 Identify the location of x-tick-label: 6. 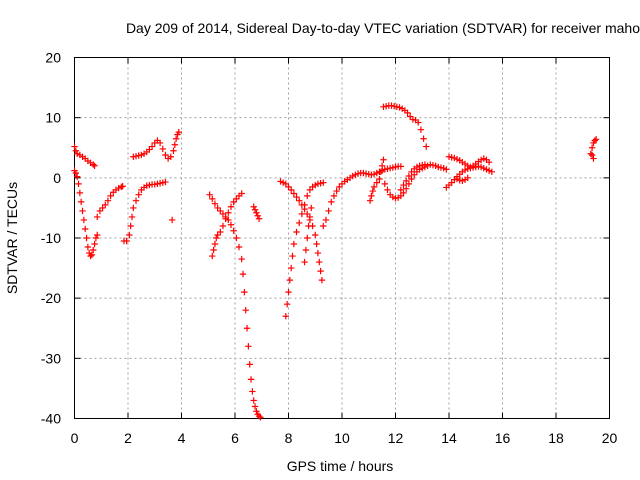
(235, 438).